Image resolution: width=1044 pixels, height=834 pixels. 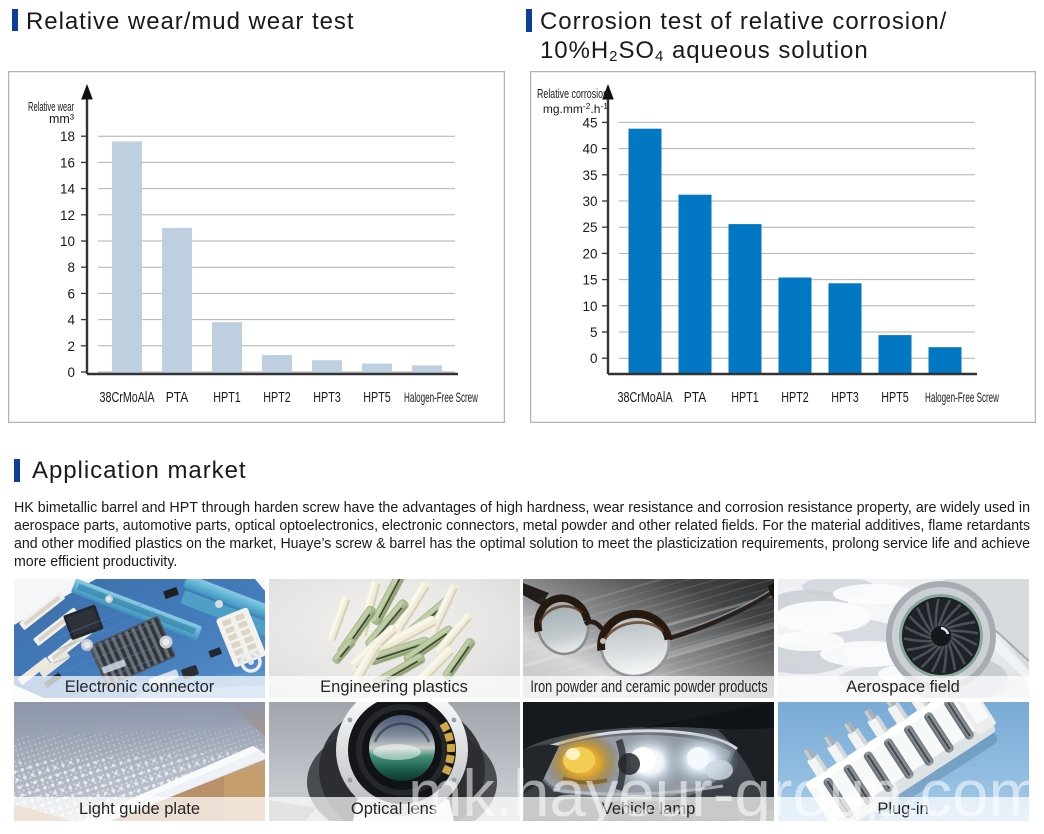 What do you see at coordinates (589, 253) in the screenshot?
I see `svg-text: 20` at bounding box center [589, 253].